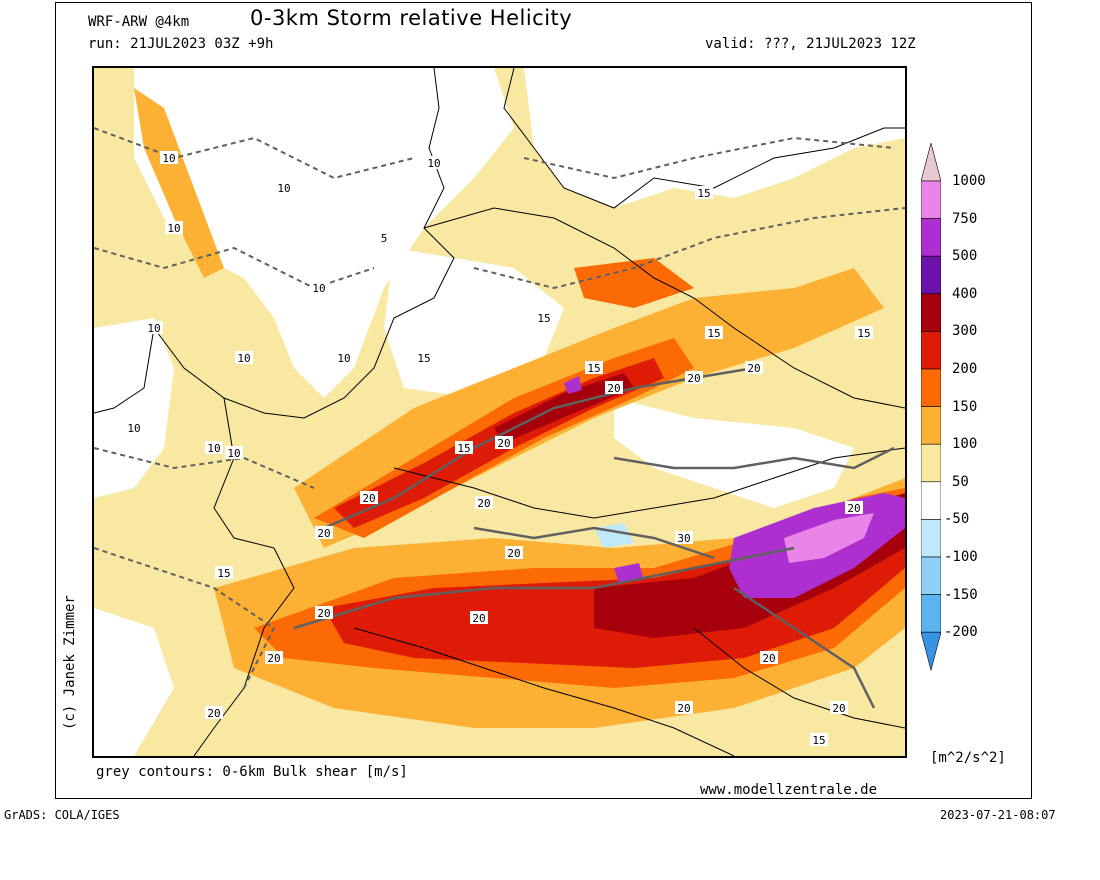  Describe the element at coordinates (961, 632) in the screenshot. I see `colorbar-tick-label: -200` at that location.